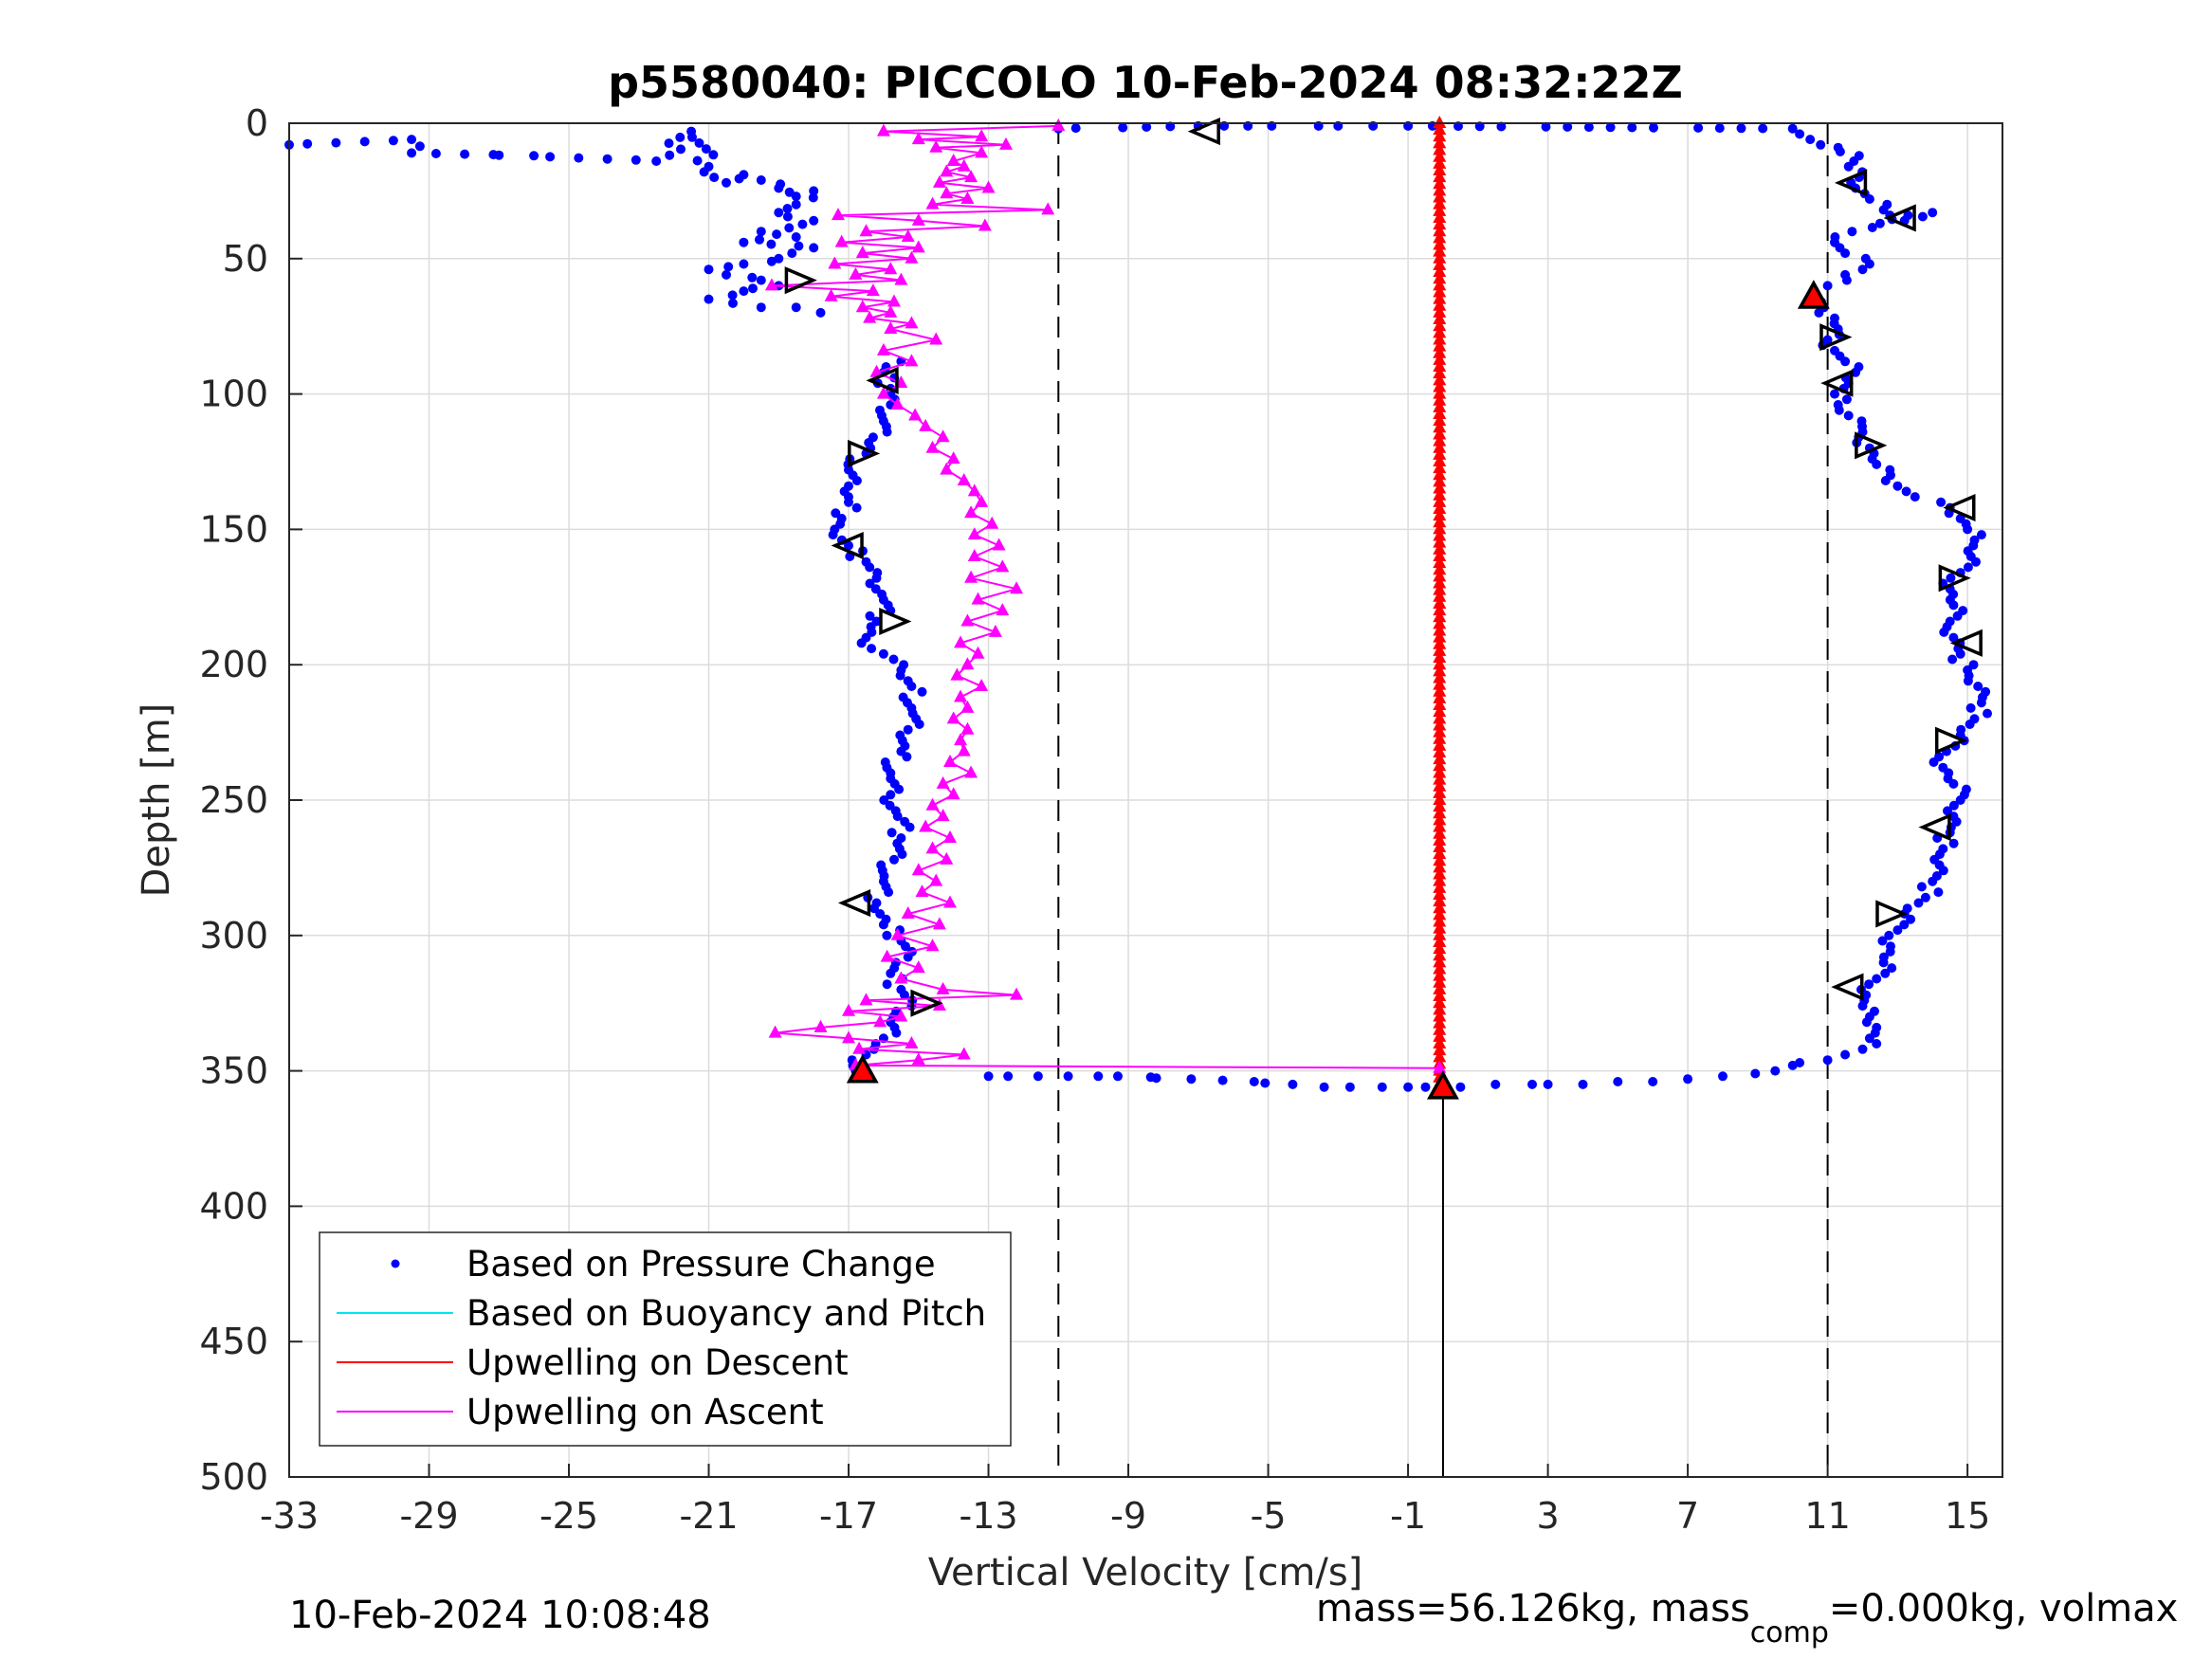 Image resolution: width=2212 pixels, height=1659 pixels. Describe the element at coordinates (233, 936) in the screenshot. I see `y-tick-label: 300` at that location.